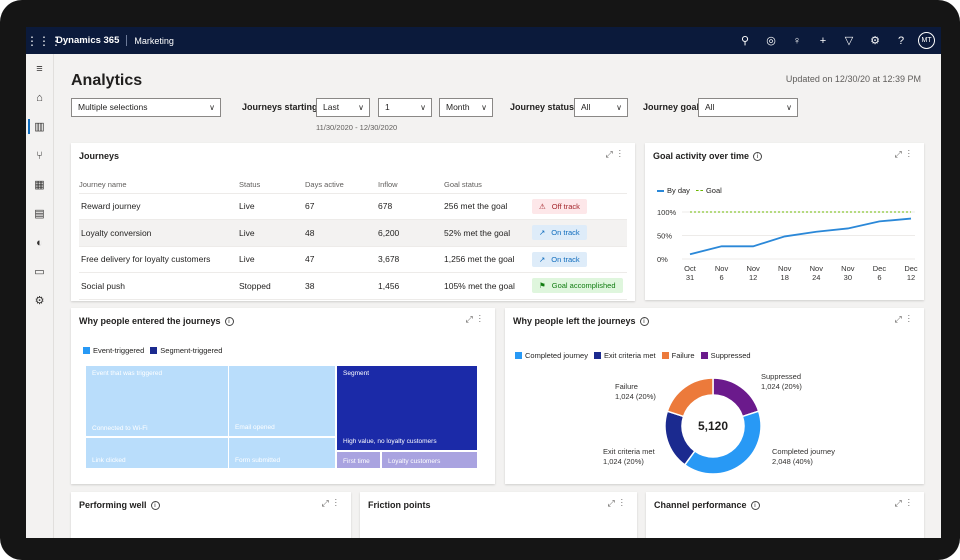  What do you see at coordinates (748, 107) in the screenshot?
I see `journey-goal-dropdown: All ∨` at bounding box center [748, 107].